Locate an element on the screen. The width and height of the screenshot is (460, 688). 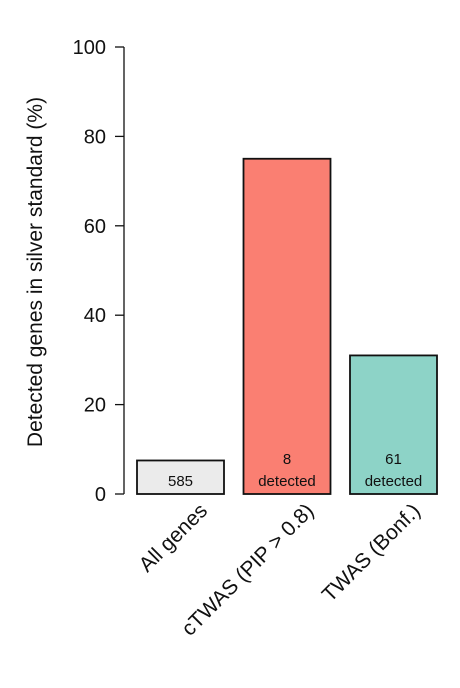
y-axis-ticks: 0 20 40 60 80 100 is located at coordinates (98, 271).